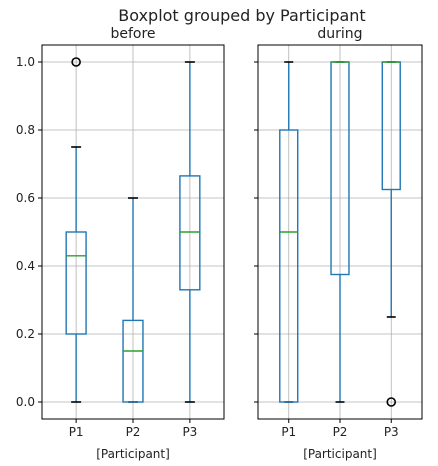 The height and width of the screenshot is (466, 438). What do you see at coordinates (25, 62) in the screenshot?
I see `y-tick-label: 1.0` at bounding box center [25, 62].